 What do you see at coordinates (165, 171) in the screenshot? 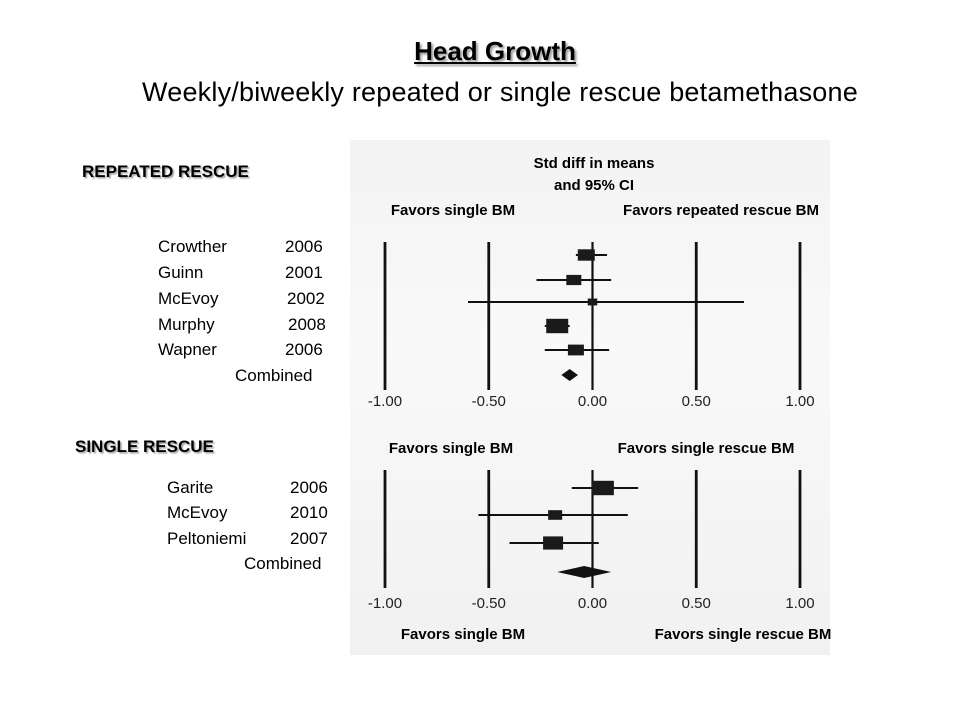
I see `section-label-repeated: REPEATED RESCUE` at bounding box center [165, 171].